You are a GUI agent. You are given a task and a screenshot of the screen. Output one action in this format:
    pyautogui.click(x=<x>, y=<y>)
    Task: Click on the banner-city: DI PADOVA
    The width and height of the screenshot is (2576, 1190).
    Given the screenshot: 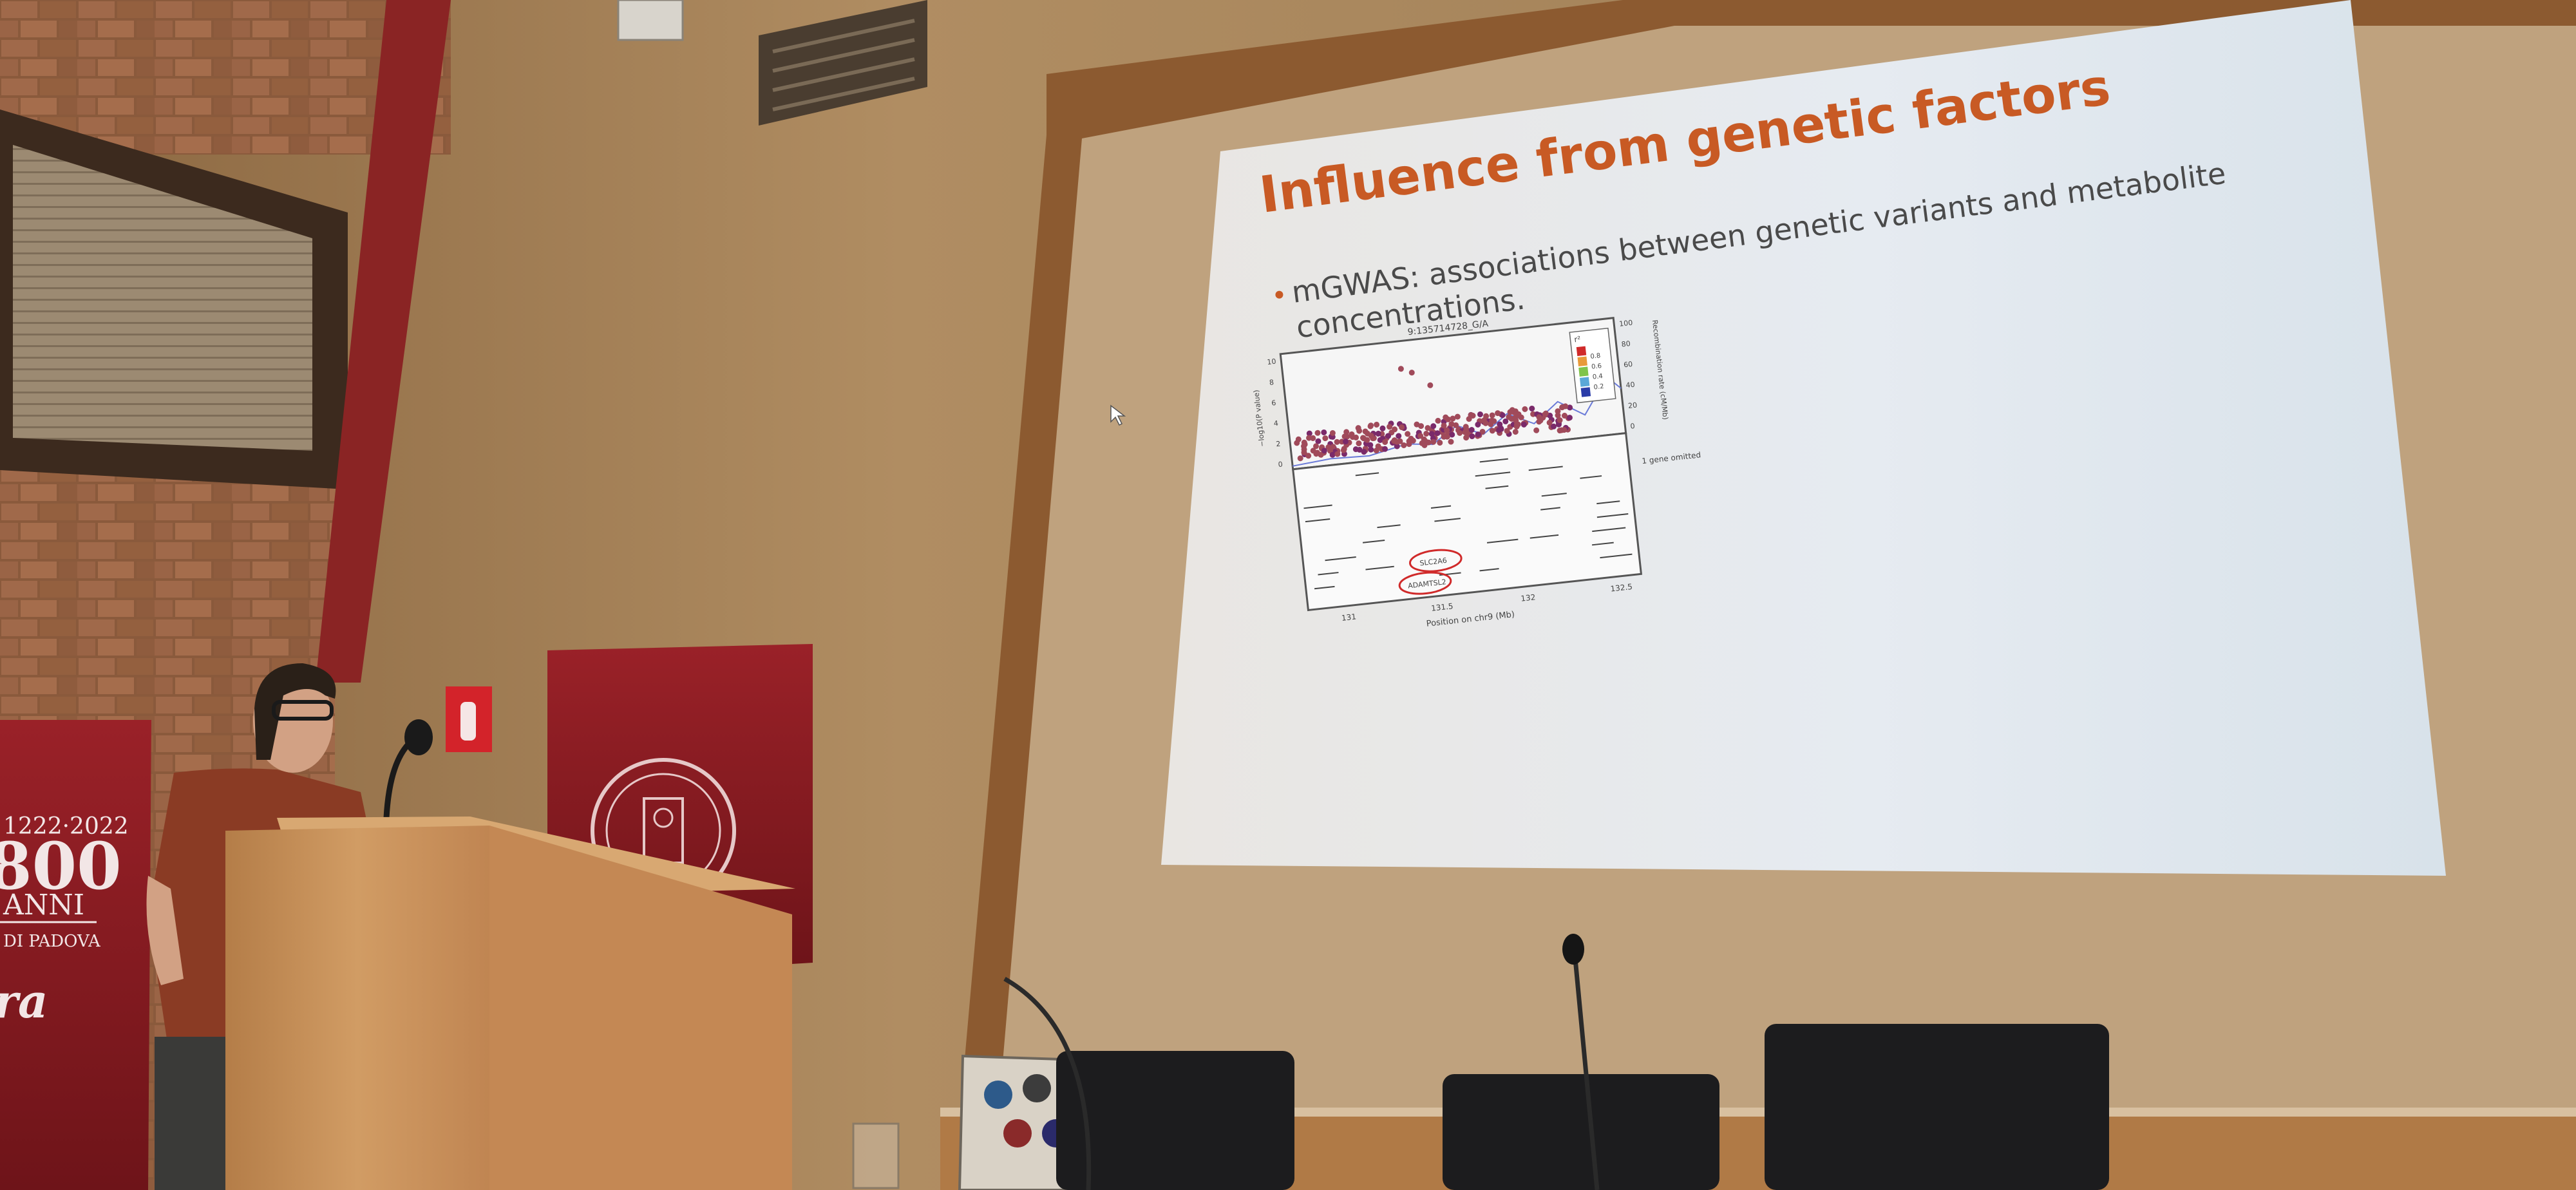 What is the action you would take?
    pyautogui.click(x=52, y=942)
    